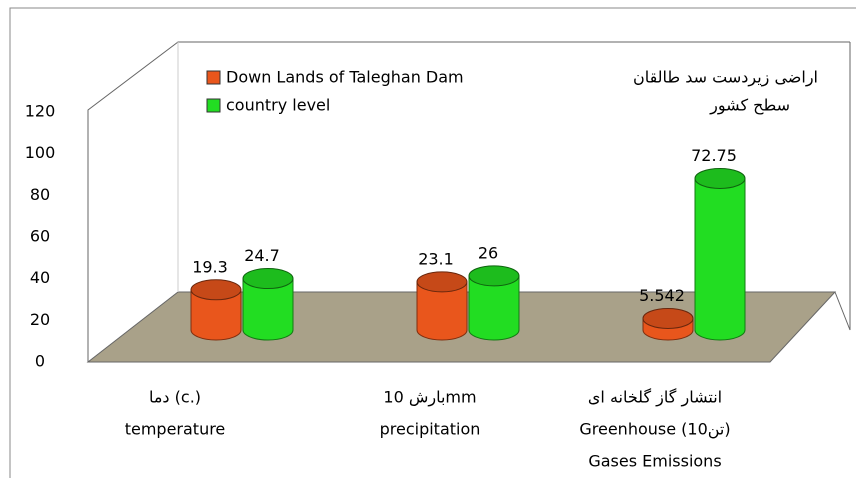  Describe the element at coordinates (655, 398) in the screenshot. I see `x-tick-label: انتشار گاز گلخانه ای` at that location.